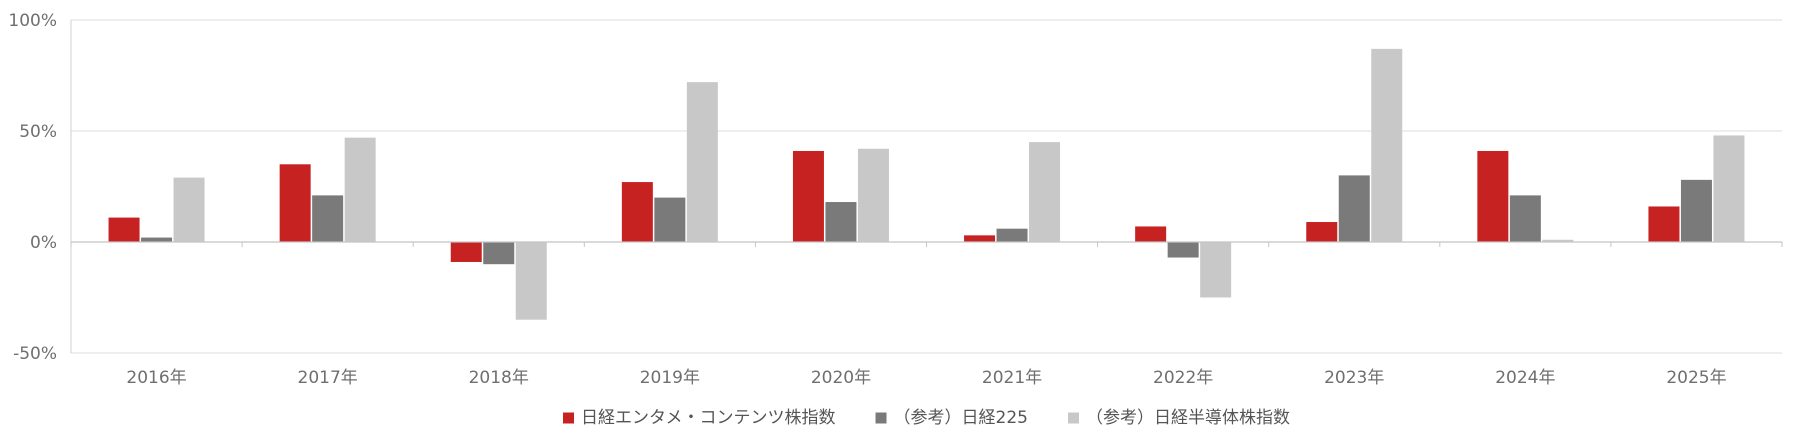 Image resolution: width=1800 pixels, height=448 pixels. Describe the element at coordinates (156, 378) in the screenshot. I see `x-tick-label: 2016年` at that location.